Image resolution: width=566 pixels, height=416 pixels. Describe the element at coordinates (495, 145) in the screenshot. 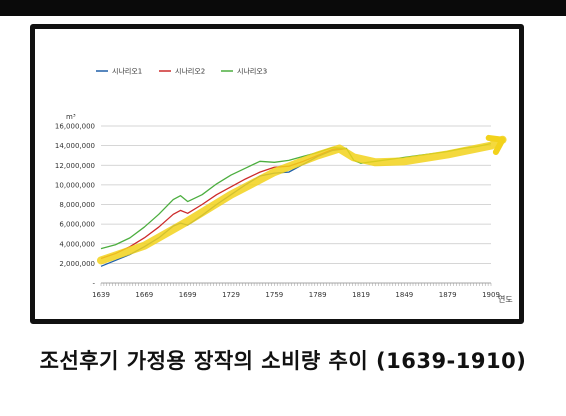

I see `highlight-arrow-head` at that location.